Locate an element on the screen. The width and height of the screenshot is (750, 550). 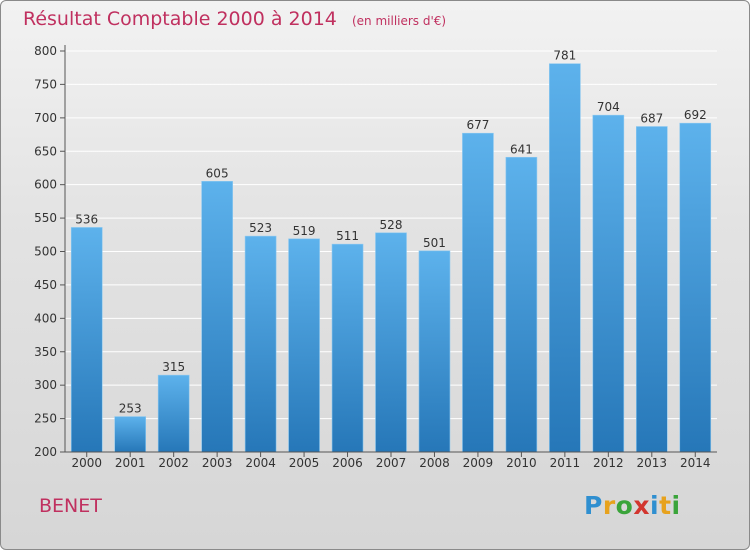
logo-letter: r is located at coordinates (609, 505).